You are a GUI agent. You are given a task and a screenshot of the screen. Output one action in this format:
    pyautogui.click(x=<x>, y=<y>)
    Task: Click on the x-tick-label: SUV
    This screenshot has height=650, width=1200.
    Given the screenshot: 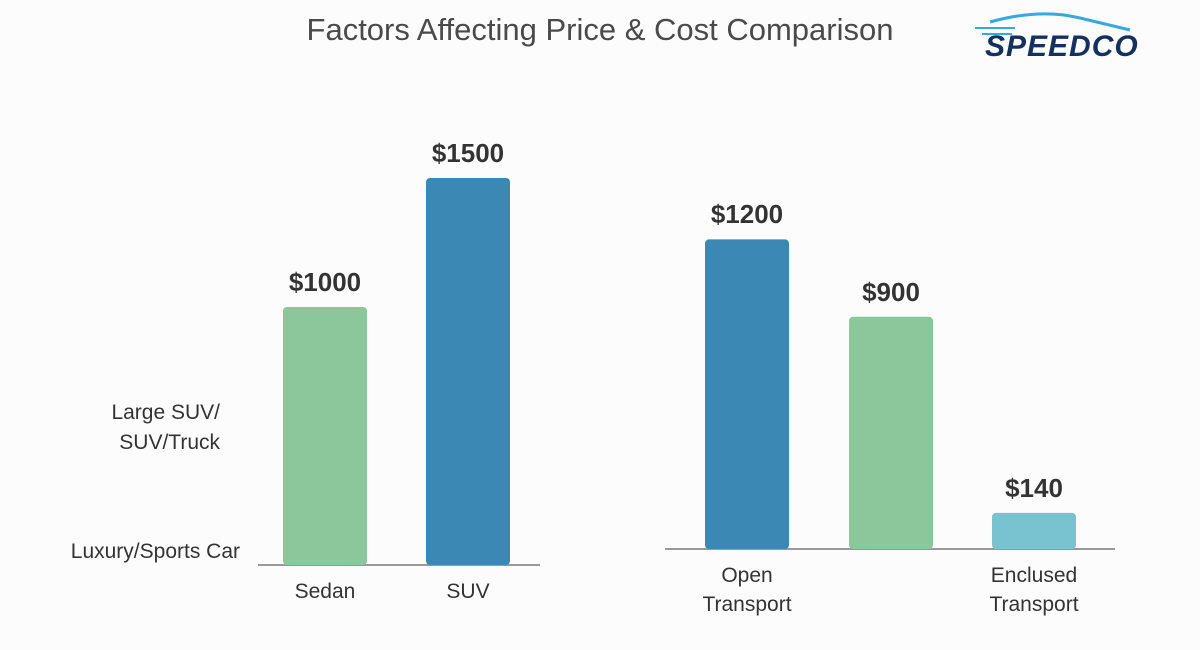 What is the action you would take?
    pyautogui.click(x=468, y=591)
    